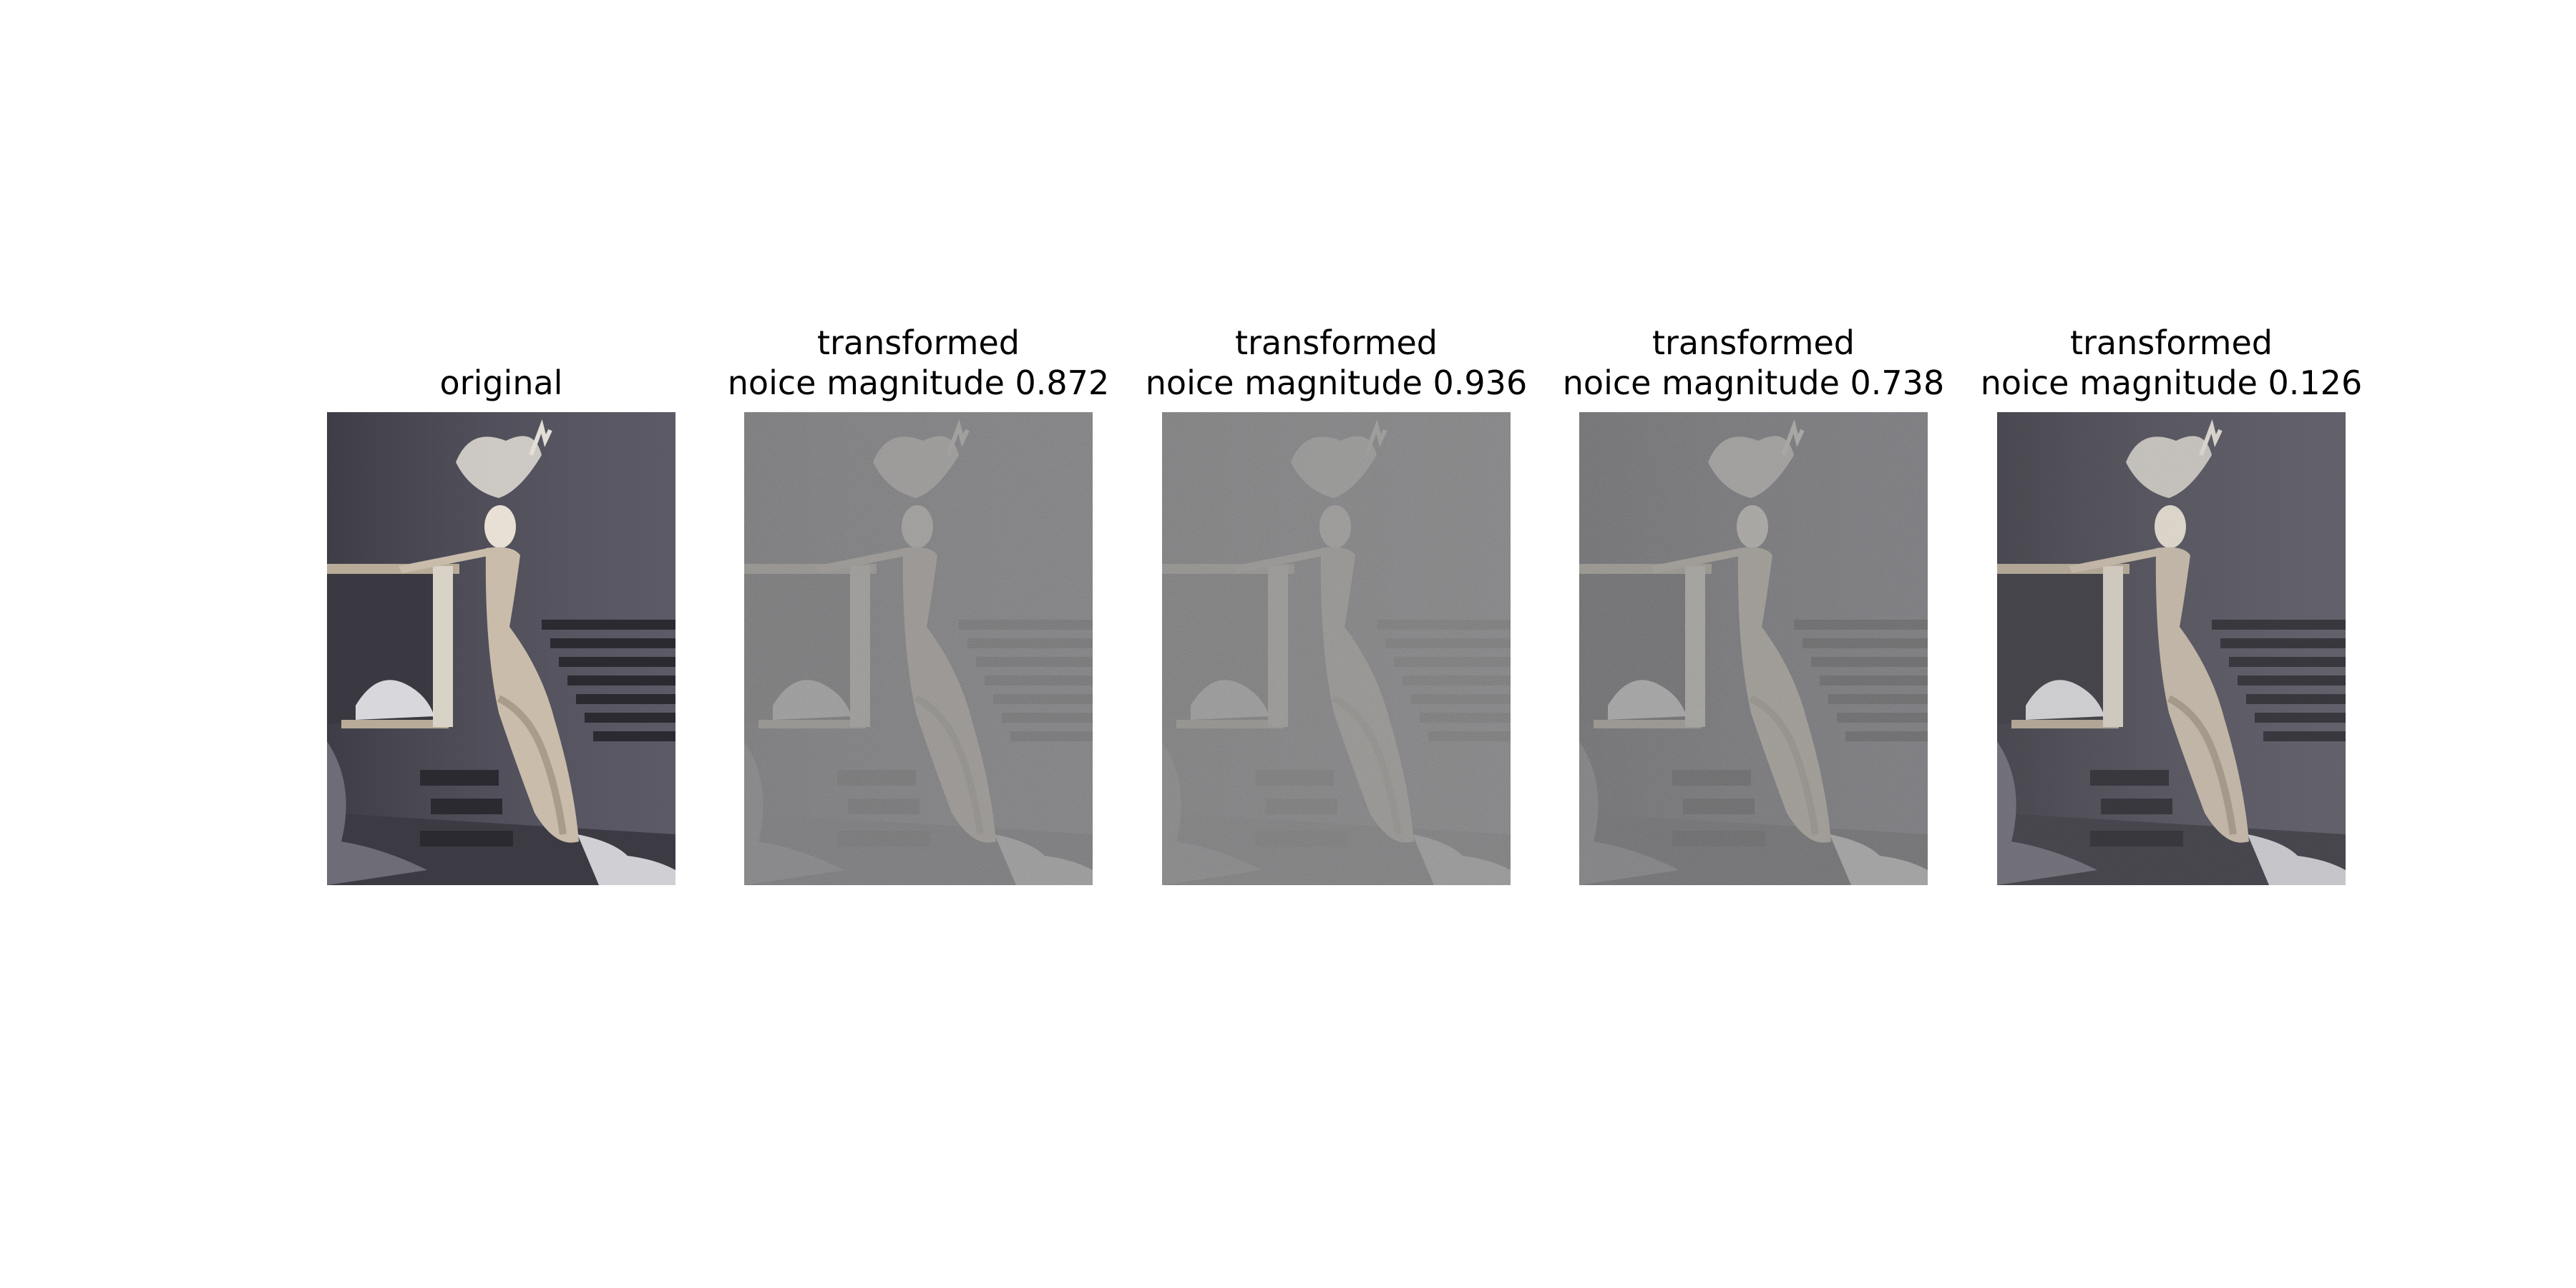  What do you see at coordinates (1753, 383) in the screenshot?
I see `panel-title-line-2: noice magnitude 0.738` at bounding box center [1753, 383].